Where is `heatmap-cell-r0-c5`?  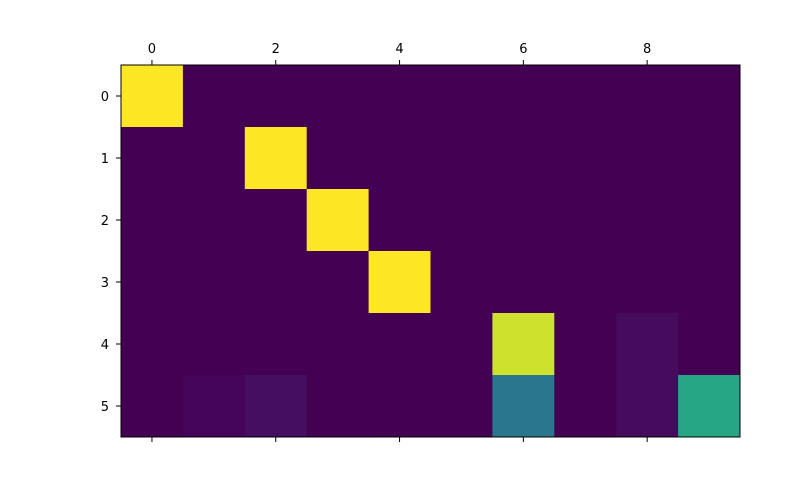
heatmap-cell-r0-c5 is located at coordinates (461, 96).